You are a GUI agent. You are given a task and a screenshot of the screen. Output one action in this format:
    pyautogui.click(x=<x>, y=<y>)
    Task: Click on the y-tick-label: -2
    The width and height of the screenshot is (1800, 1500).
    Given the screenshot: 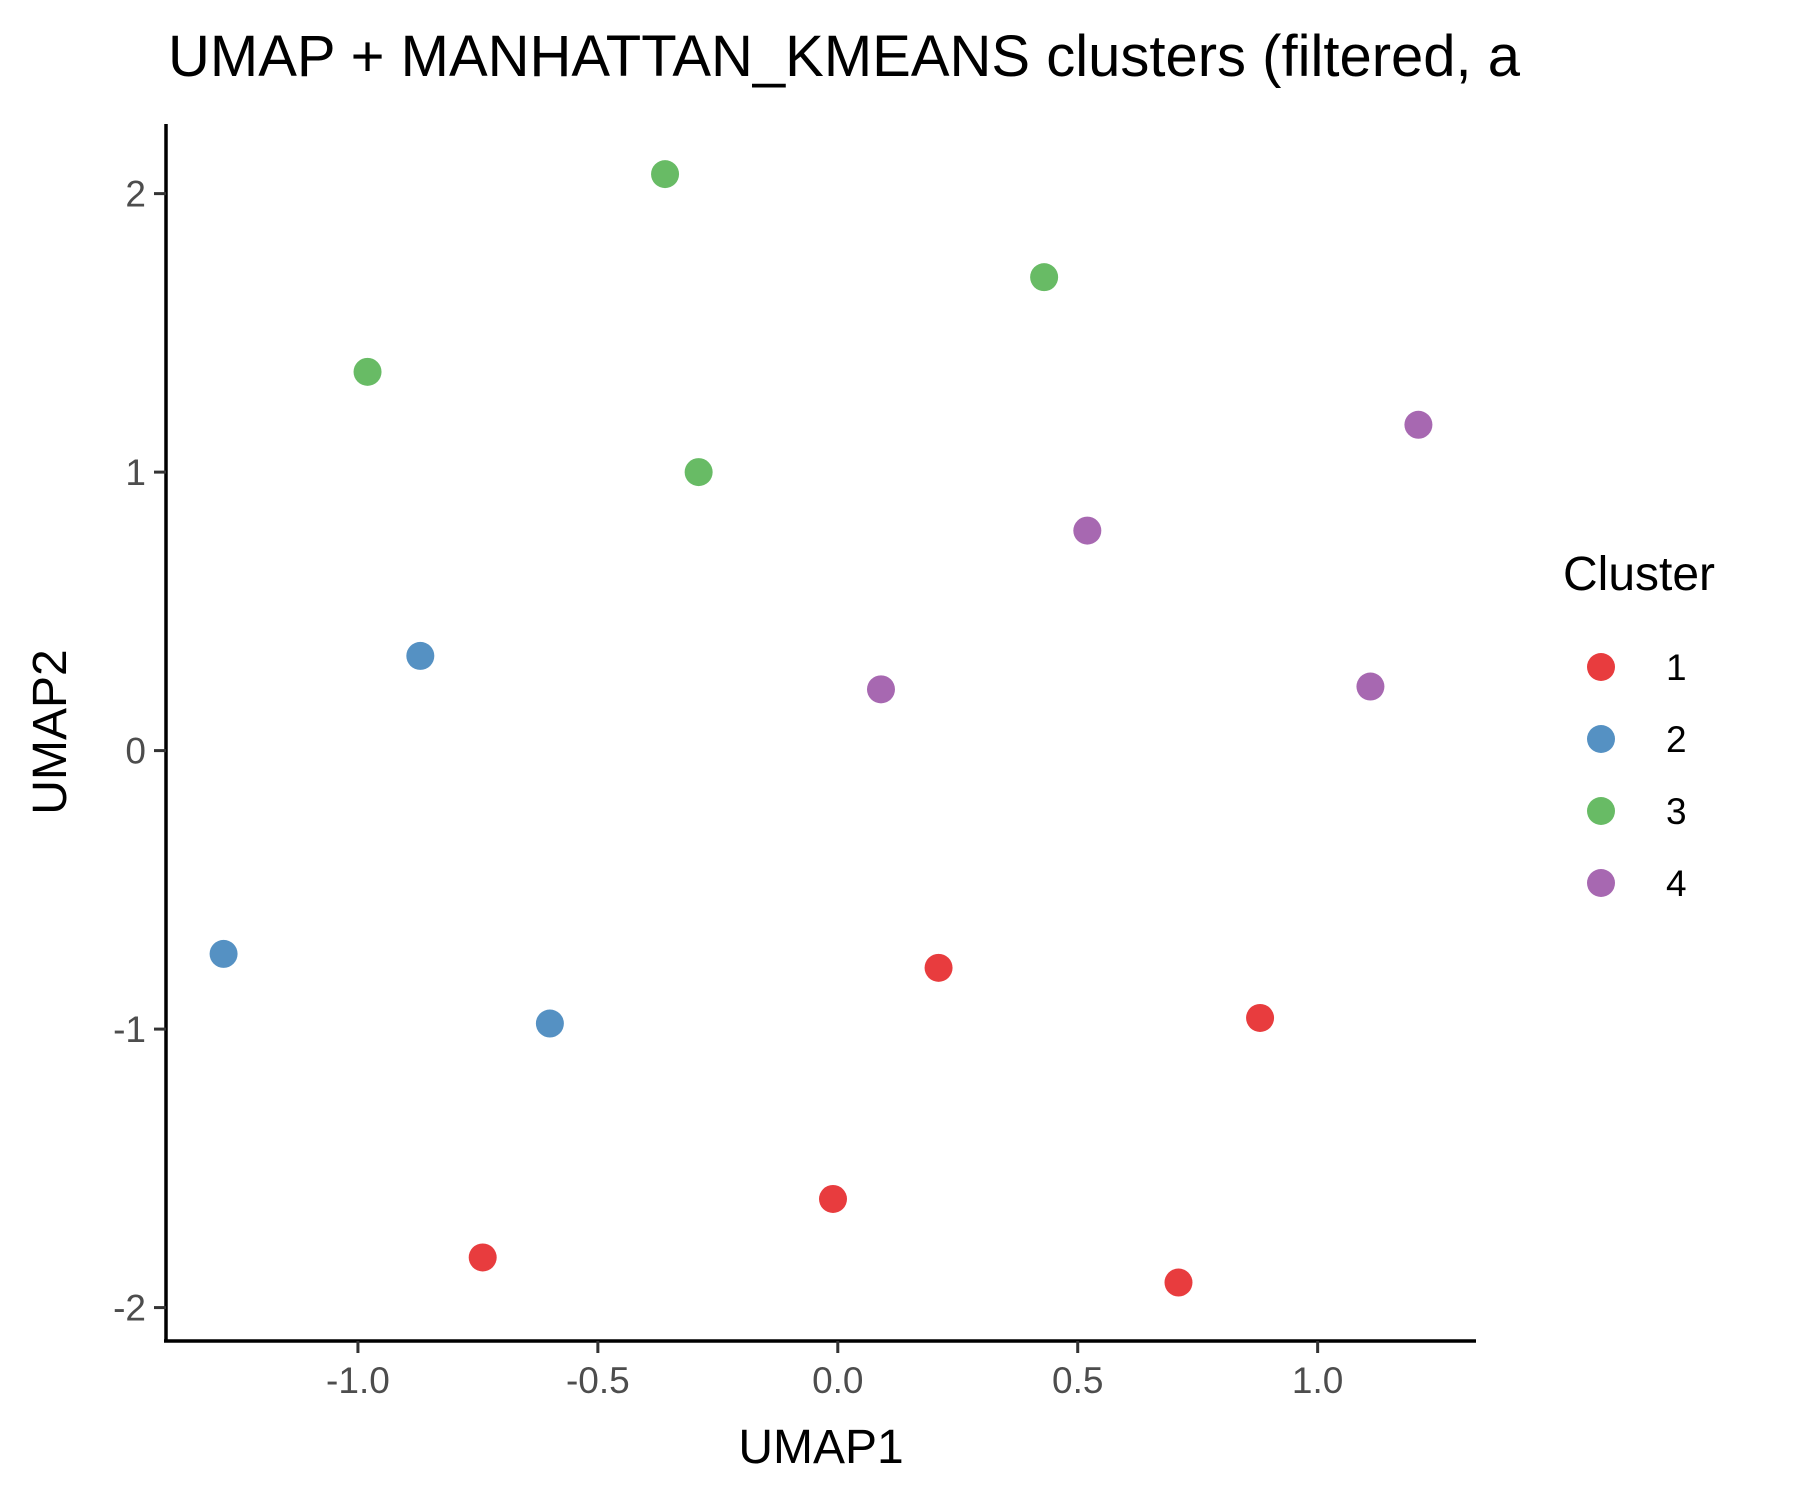 What is the action you would take?
    pyautogui.click(x=129, y=1308)
    